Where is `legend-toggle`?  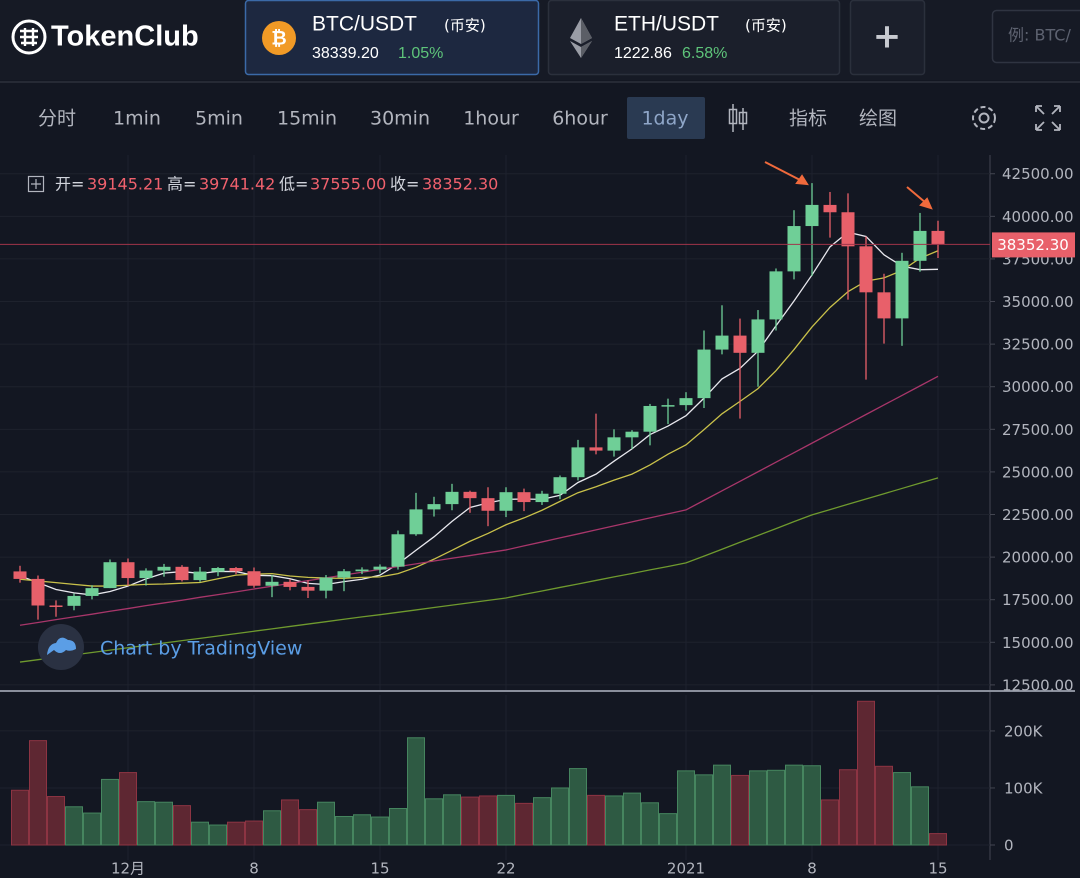
legend-toggle is located at coordinates (36, 184).